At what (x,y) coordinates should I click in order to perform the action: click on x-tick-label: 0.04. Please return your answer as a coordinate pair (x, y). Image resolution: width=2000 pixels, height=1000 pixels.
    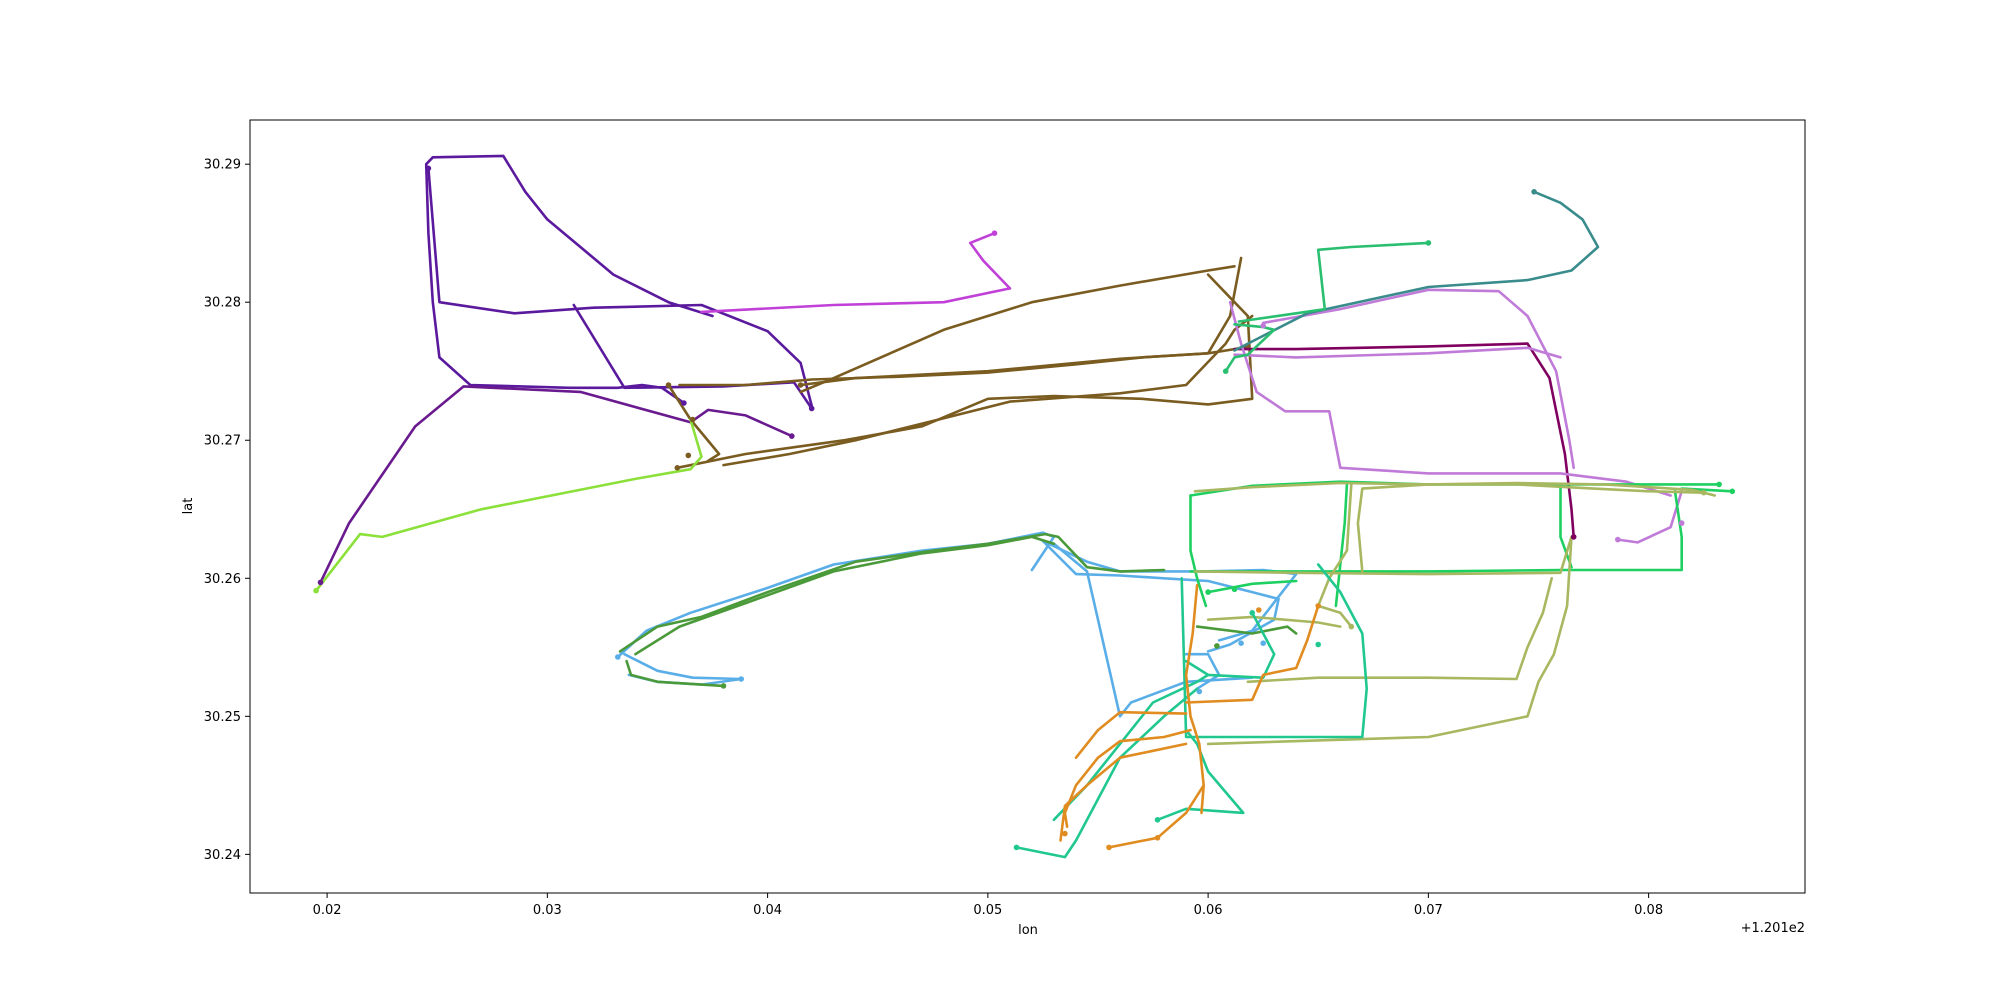
    Looking at the image, I should click on (767, 910).